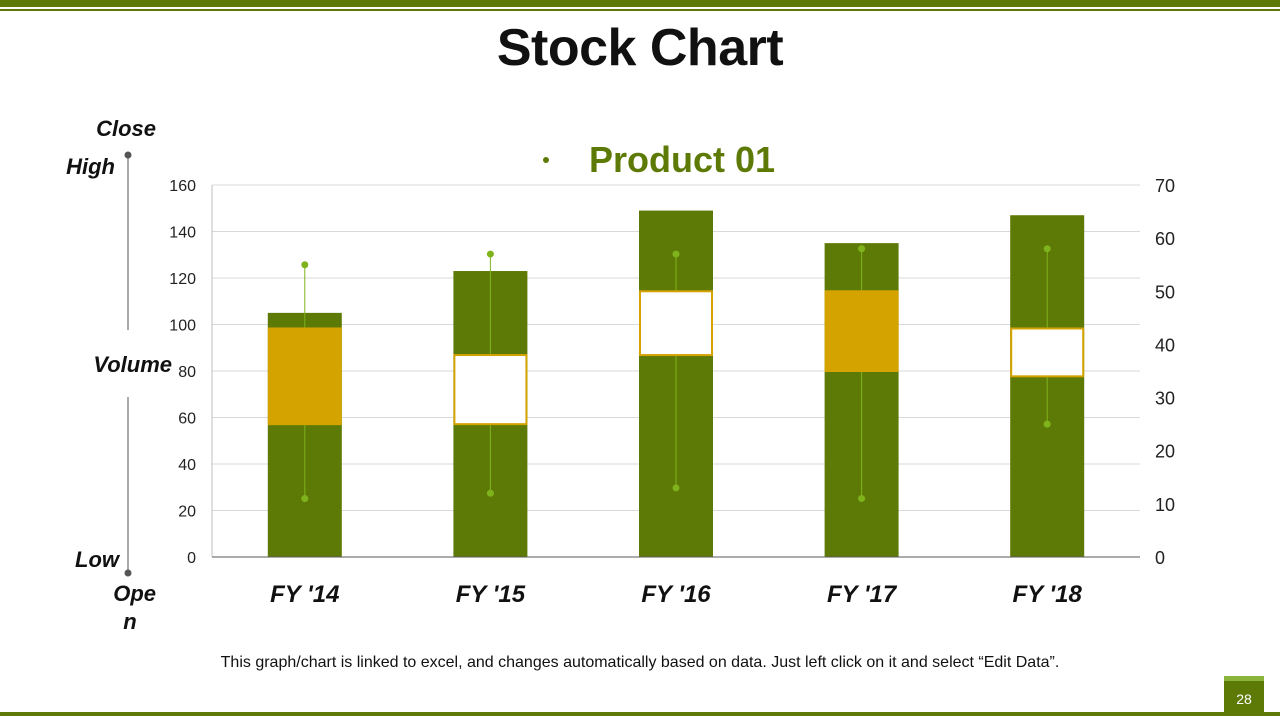 The image size is (1280, 720). I want to click on side-legend-high: High, so click(90, 166).